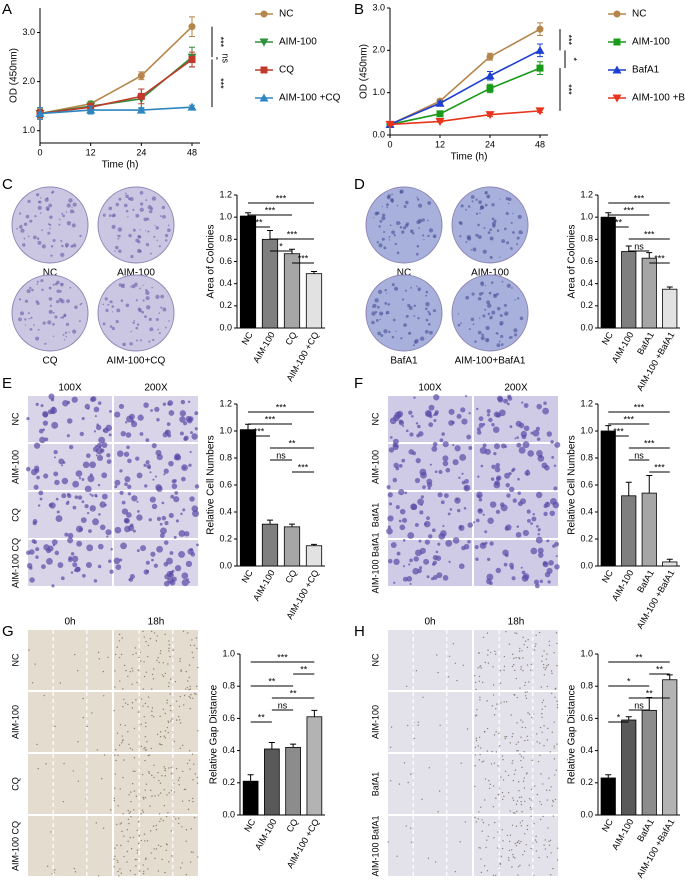 This screenshot has width=685, height=880. Describe the element at coordinates (292, 234) in the screenshot. I see `significance-label: ***` at that location.